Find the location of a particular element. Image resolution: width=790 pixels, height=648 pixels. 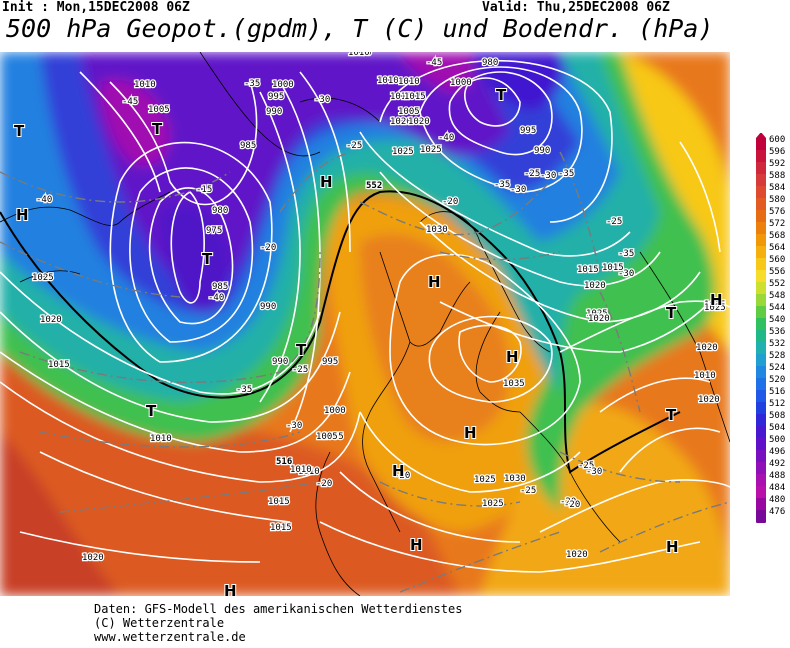

init-time: Init : Mon,15DEC2008 06Z is located at coordinates (96, 7).